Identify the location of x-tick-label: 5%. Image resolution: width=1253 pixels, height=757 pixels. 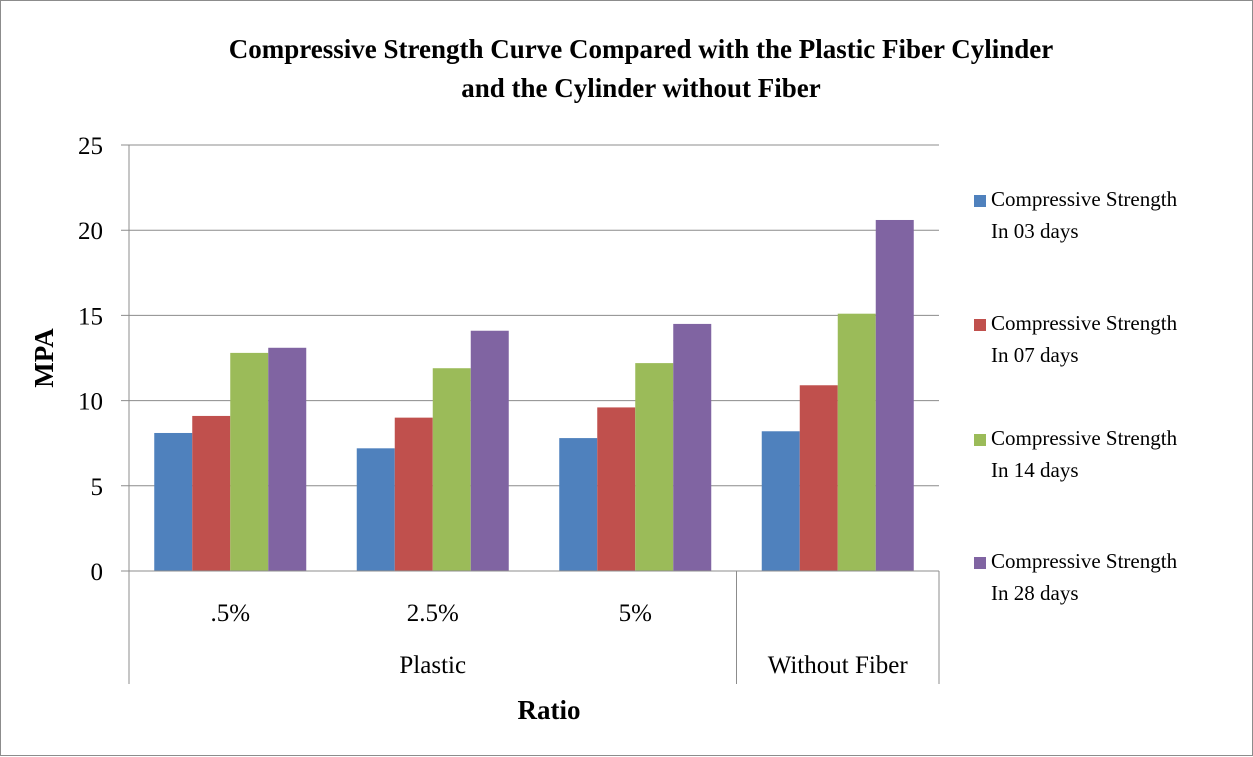
(635, 613).